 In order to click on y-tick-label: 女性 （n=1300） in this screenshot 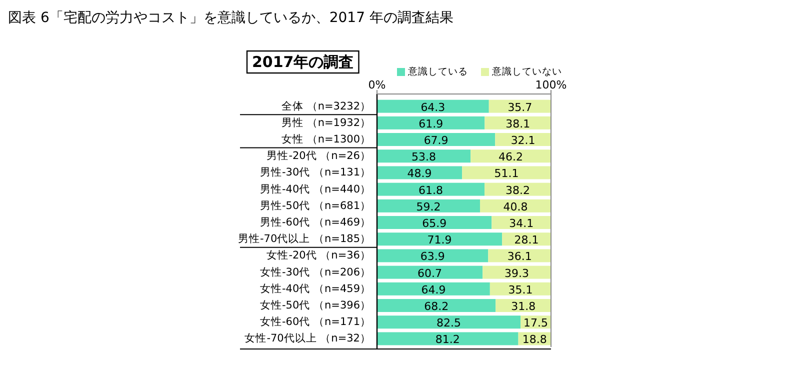, I will do `click(326, 140)`.